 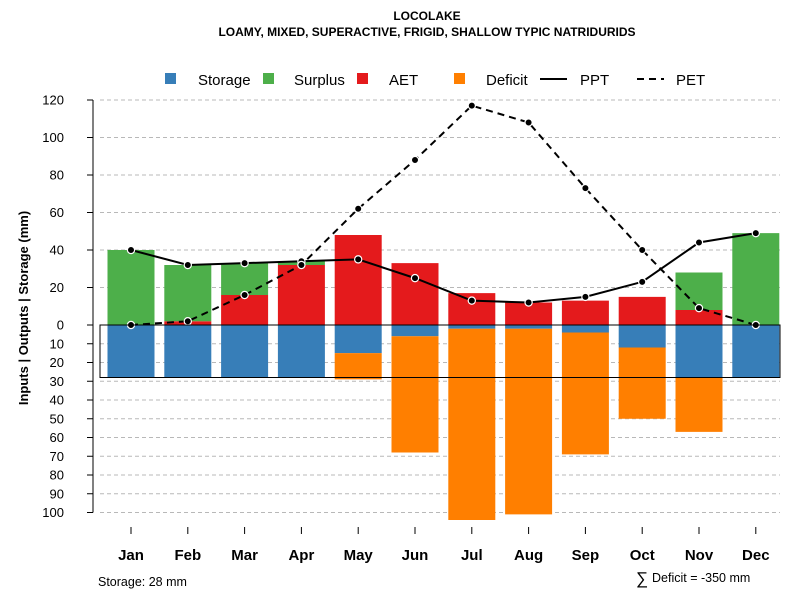 What do you see at coordinates (443, 268) in the screenshot?
I see `ppt-line` at bounding box center [443, 268].